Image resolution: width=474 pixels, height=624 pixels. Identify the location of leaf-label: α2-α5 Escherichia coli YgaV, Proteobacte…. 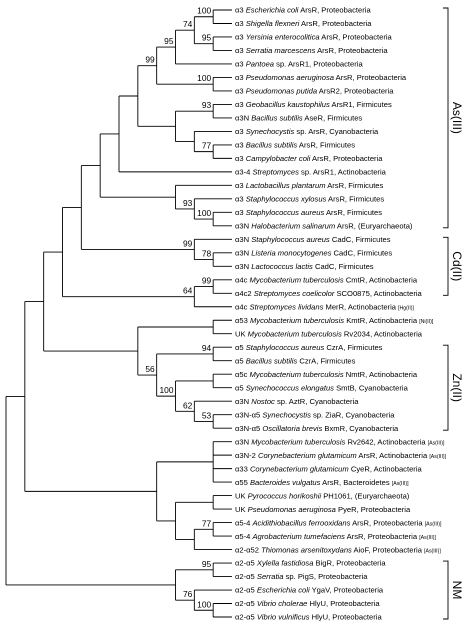
(309, 590).